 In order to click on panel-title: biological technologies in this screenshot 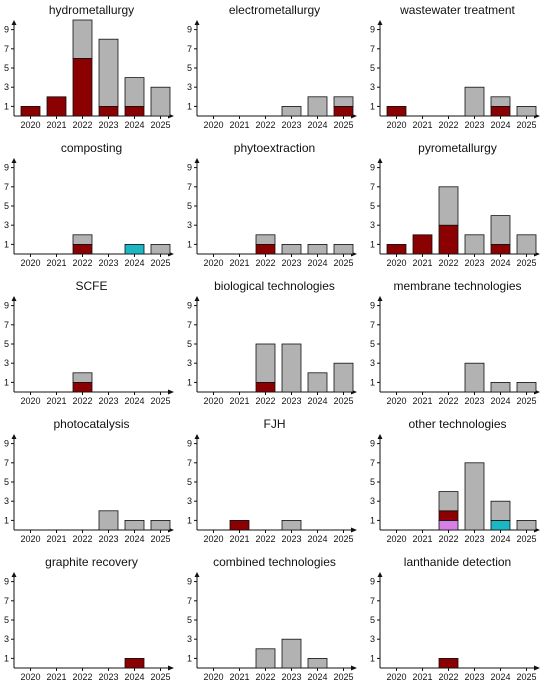, I will do `click(274, 286)`.